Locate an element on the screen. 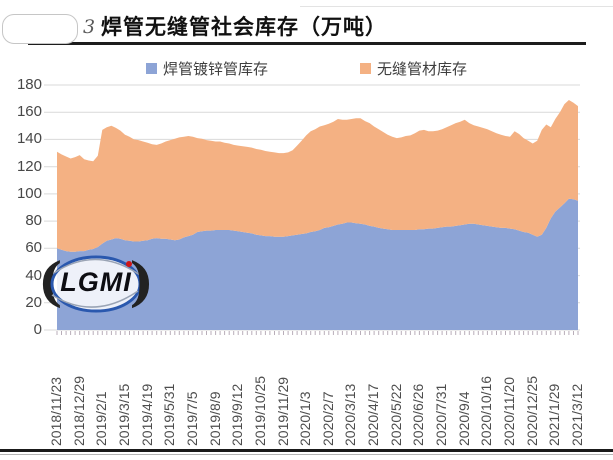  y-axis-label: 180 is located at coordinates (29, 84).